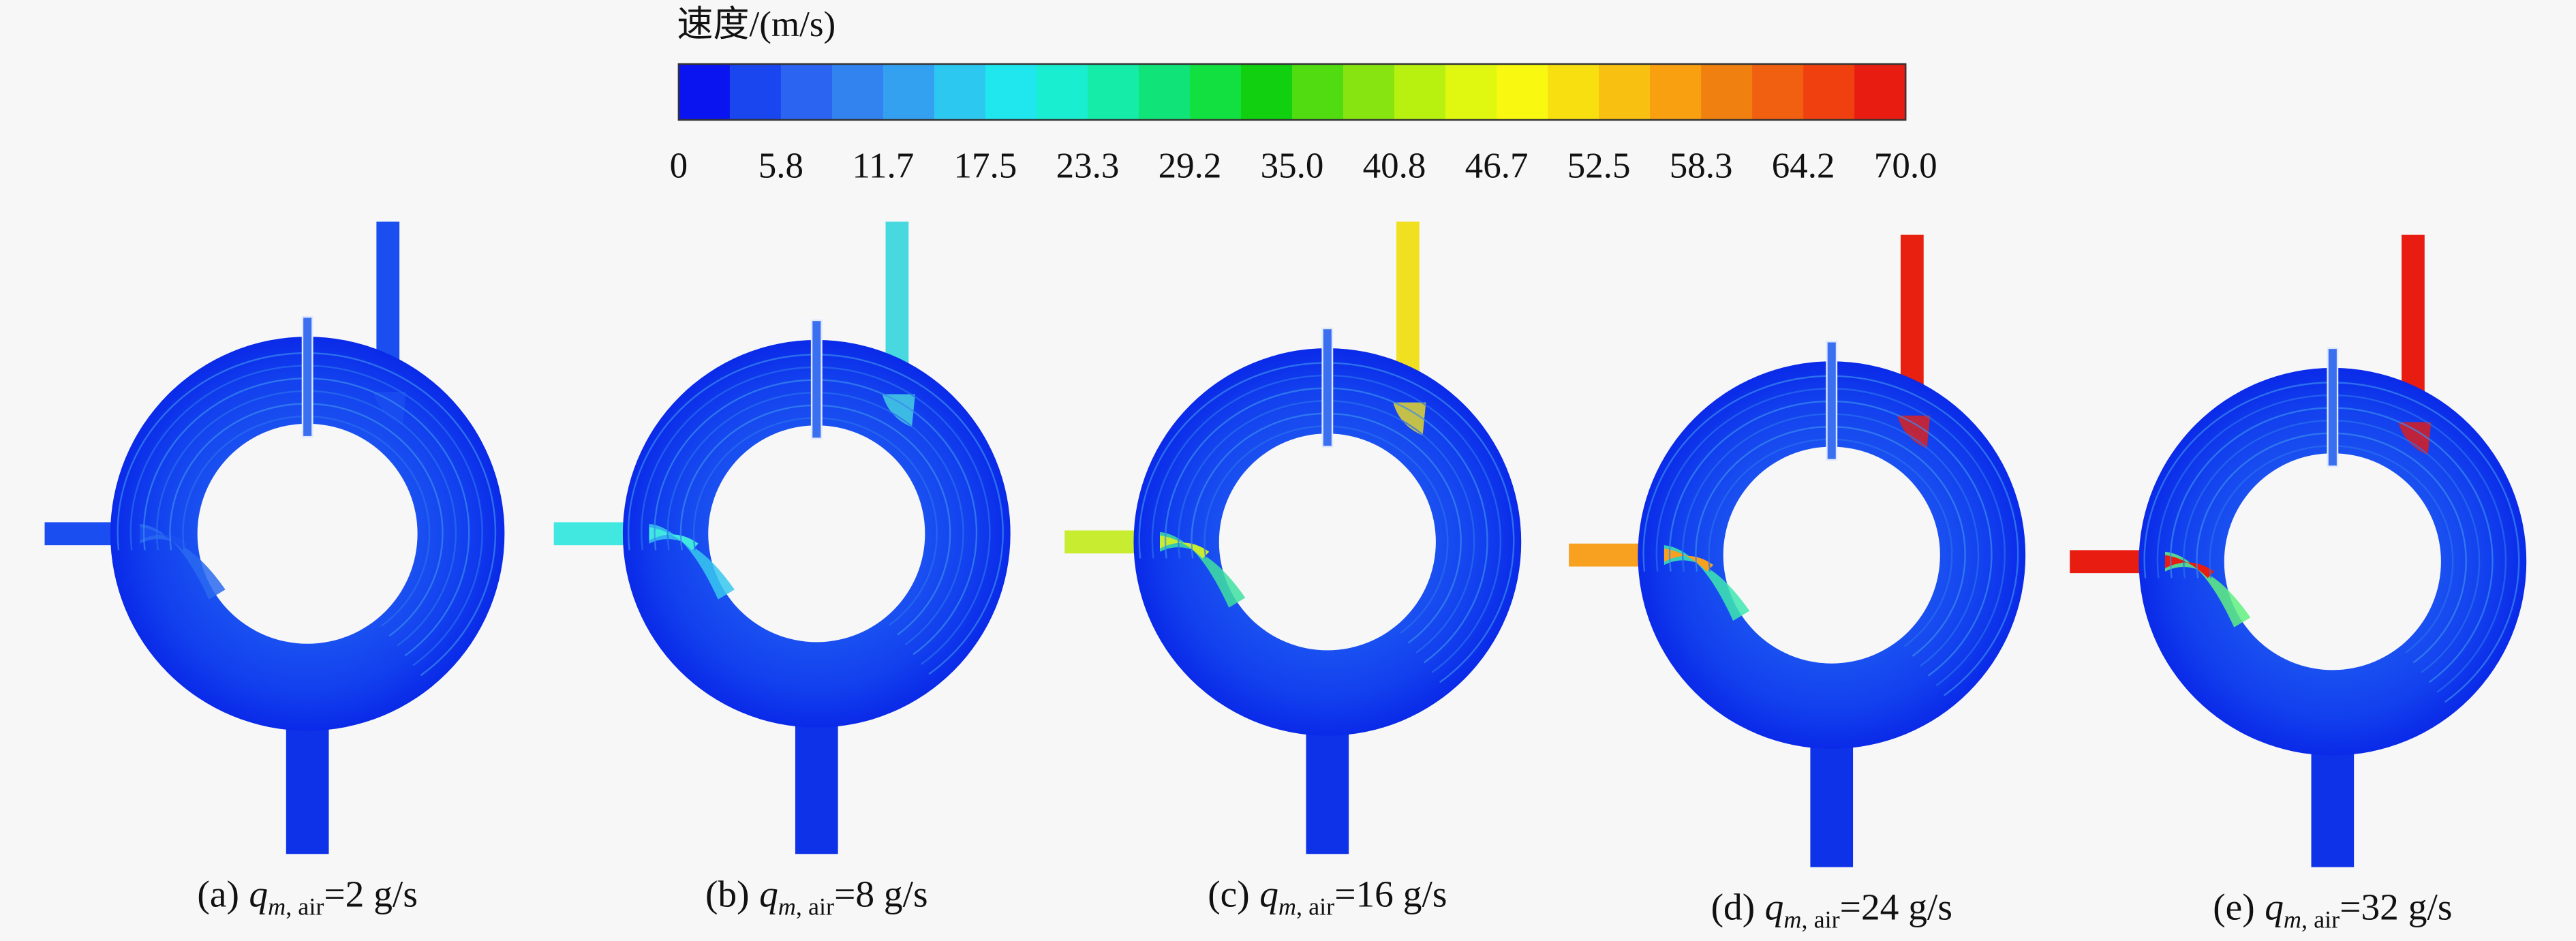 The image size is (2576, 941). I want to click on colorbar-frame, so click(1292, 92).